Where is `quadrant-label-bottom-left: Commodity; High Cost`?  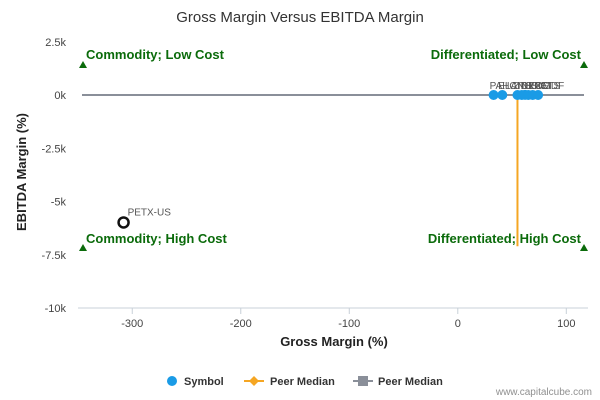 quadrant-label-bottom-left: Commodity; High Cost is located at coordinates (156, 238).